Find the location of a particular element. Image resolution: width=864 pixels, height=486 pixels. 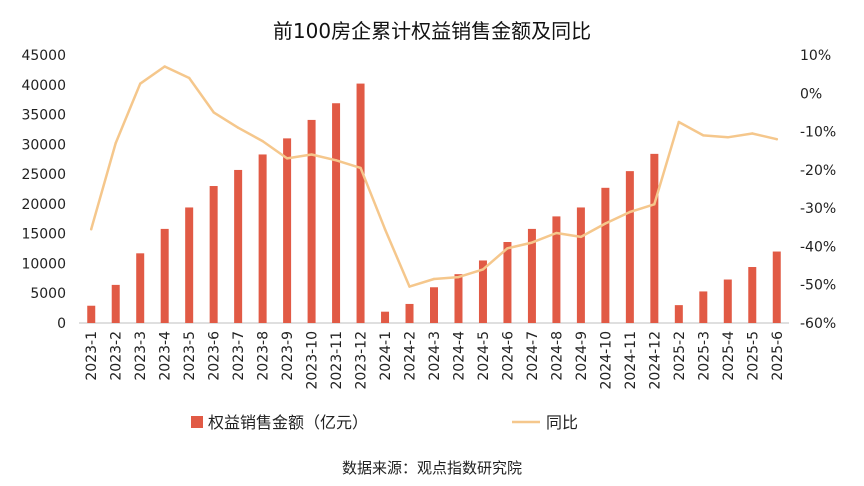

x-tick-label: 2024-7 is located at coordinates (533, 356).